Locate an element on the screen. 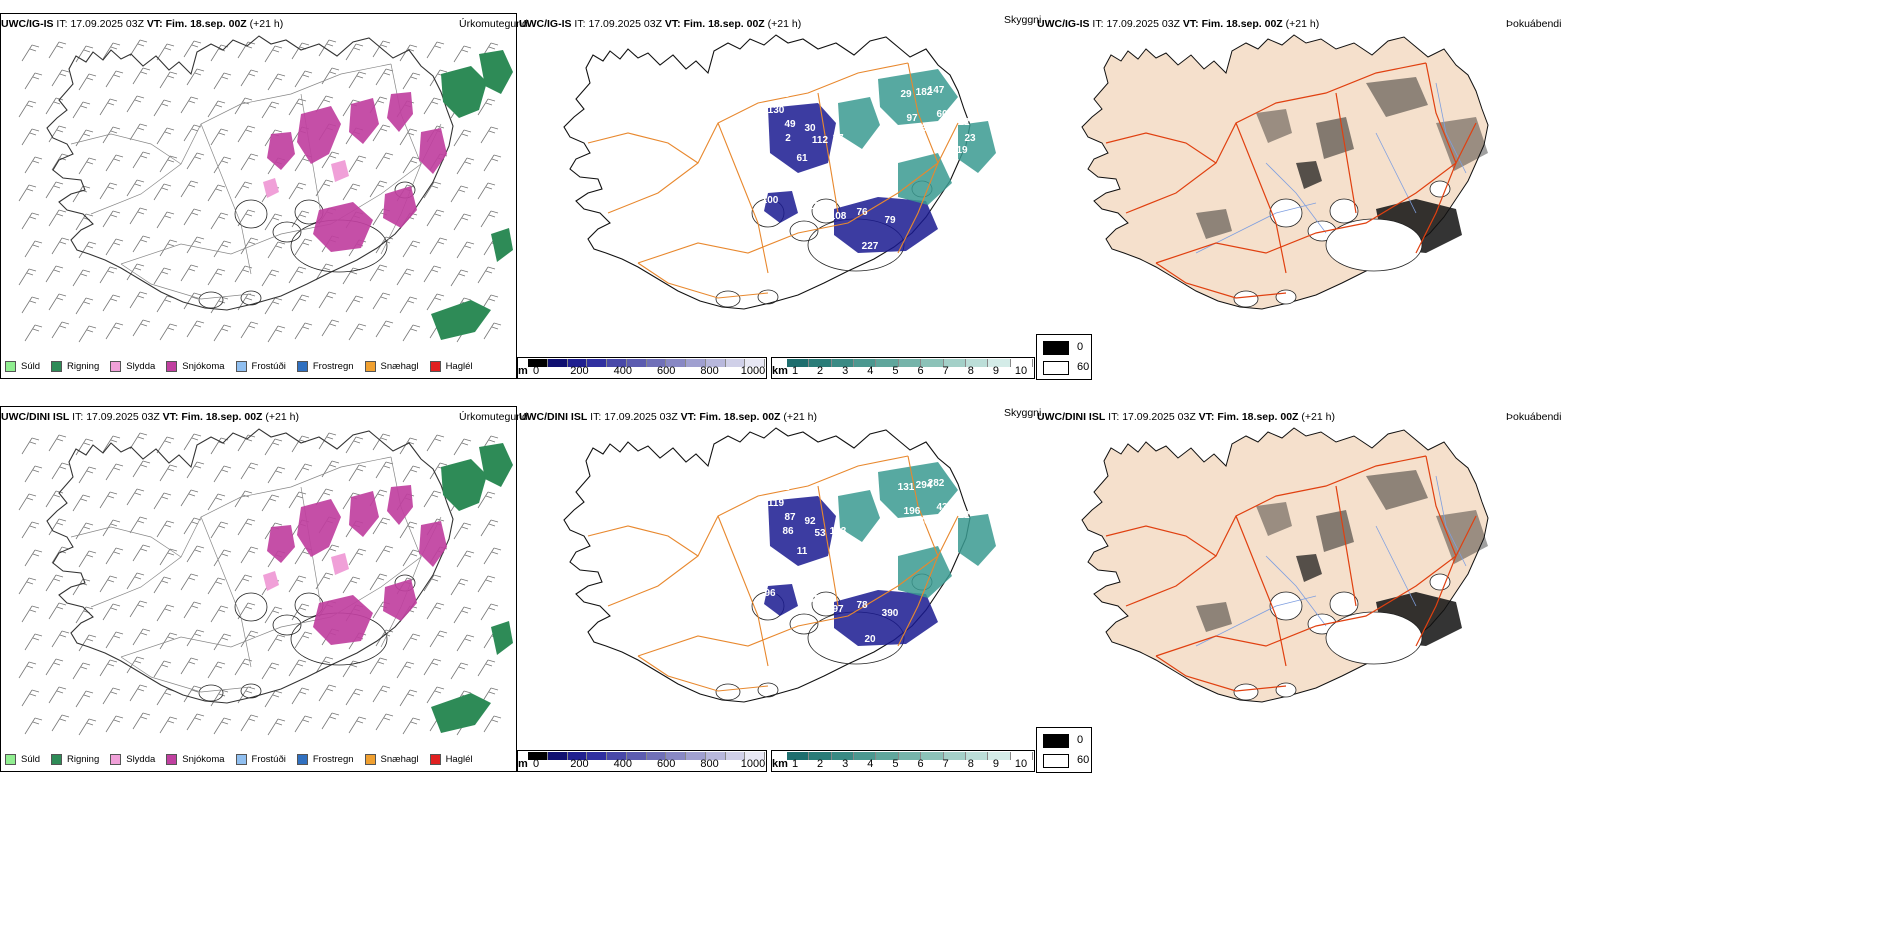 The height and width of the screenshot is (950, 1900). cloud-base-value: 13 is located at coordinates (814, 206).